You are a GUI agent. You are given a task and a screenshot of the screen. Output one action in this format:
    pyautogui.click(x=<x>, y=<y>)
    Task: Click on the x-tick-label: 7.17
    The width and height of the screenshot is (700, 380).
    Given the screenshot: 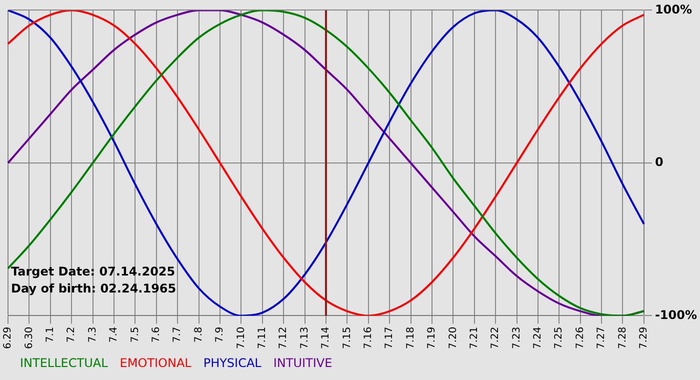 What is the action you would take?
    pyautogui.click(x=390, y=337)
    